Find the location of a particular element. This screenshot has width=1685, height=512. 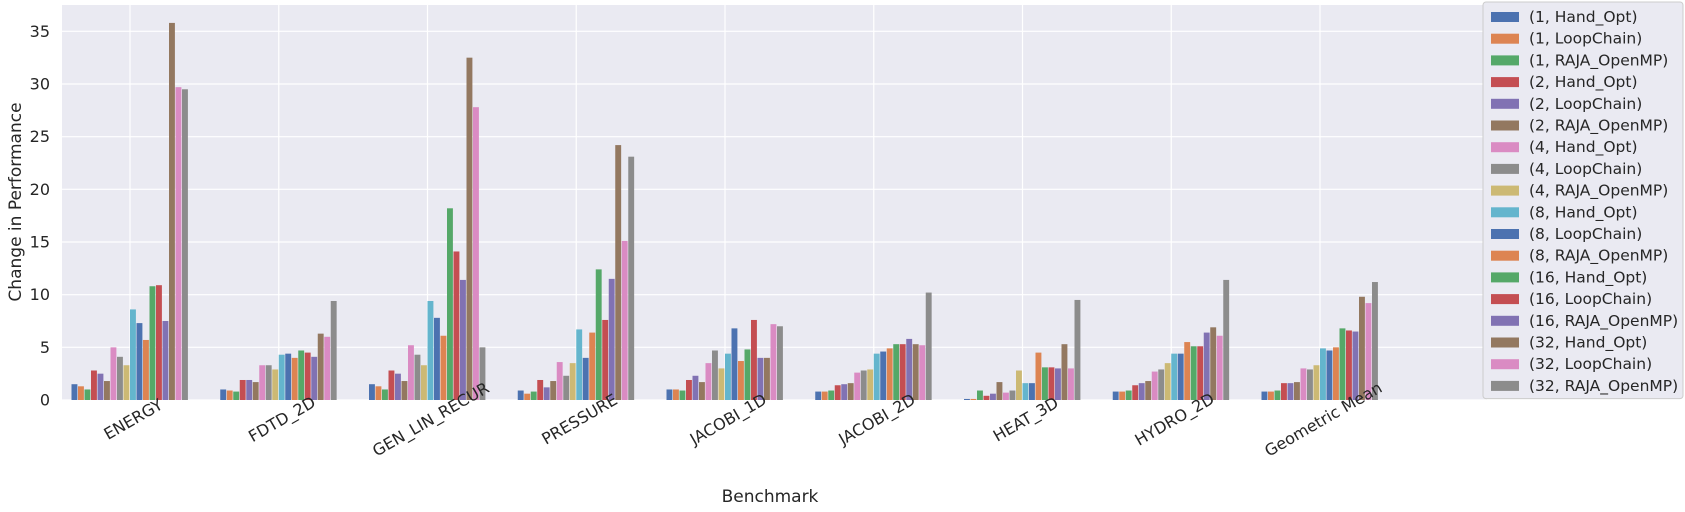

legend-frame is located at coordinates (1583, 200).